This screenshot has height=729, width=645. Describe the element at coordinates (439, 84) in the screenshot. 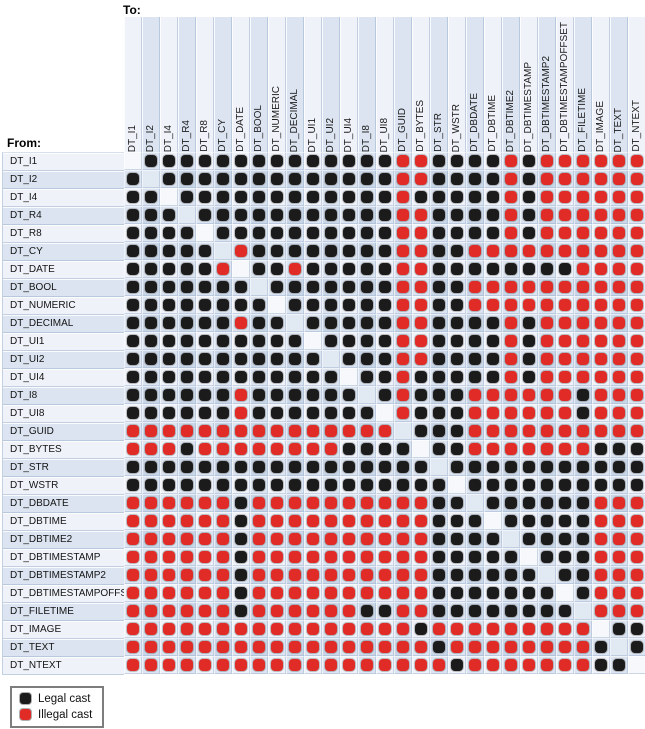

I see `col-header: DT_STR` at that location.